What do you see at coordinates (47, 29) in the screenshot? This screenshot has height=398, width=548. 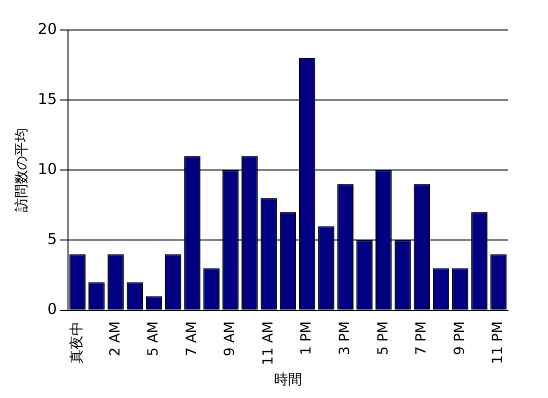 I see `y-tick-label: 20` at bounding box center [47, 29].